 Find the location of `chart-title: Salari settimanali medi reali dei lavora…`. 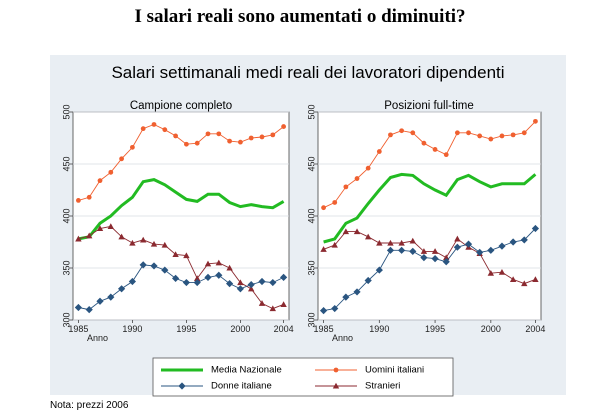

chart-title: Salari settimanali medi reali dei lavora… is located at coordinates (308, 72).